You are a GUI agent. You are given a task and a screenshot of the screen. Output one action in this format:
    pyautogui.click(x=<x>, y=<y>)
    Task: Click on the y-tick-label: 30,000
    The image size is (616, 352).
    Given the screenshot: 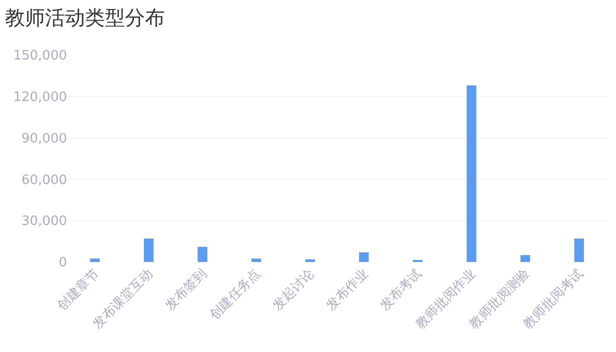 What is the action you would take?
    pyautogui.click(x=44, y=222)
    